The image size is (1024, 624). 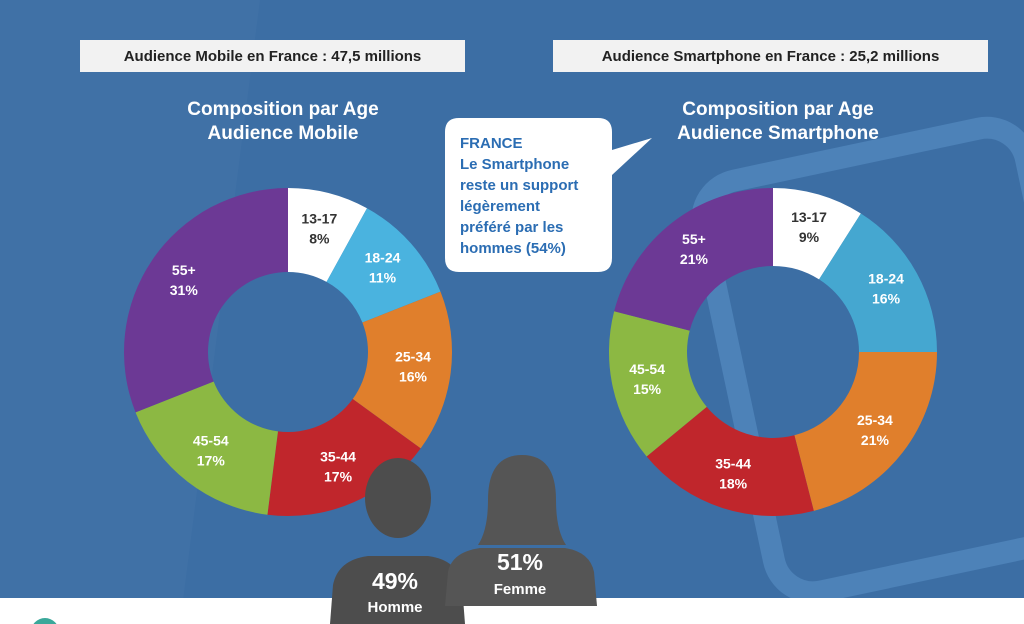 What do you see at coordinates (283, 133) in the screenshot?
I see `chart-title: Audience Mobile` at bounding box center [283, 133].